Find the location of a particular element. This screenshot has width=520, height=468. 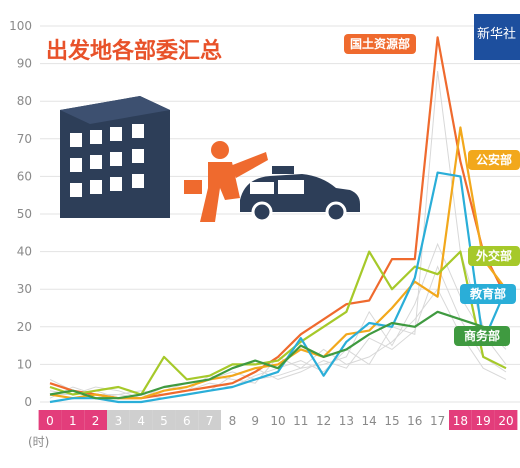

watermark: 新华社 is located at coordinates (497, 37).